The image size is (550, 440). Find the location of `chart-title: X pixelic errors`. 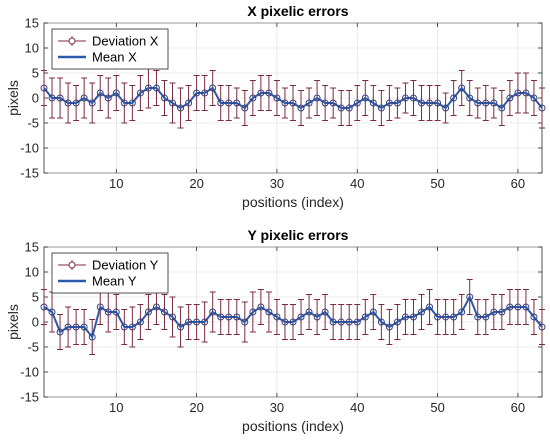

chart-title: X pixelic errors is located at coordinates (297, 11).